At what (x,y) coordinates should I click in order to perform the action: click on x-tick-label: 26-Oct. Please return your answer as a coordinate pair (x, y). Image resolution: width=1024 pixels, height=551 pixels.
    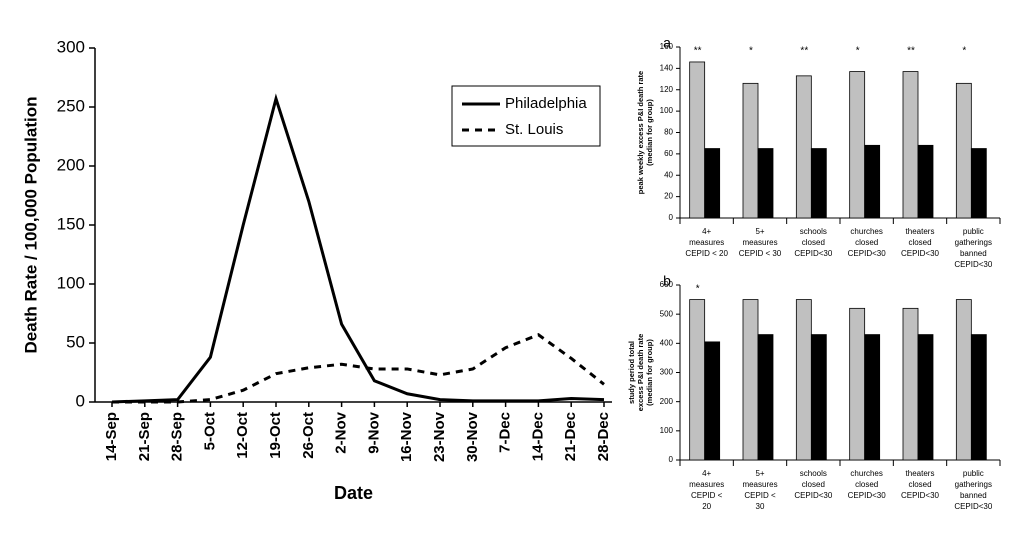
    Looking at the image, I should click on (308, 435).